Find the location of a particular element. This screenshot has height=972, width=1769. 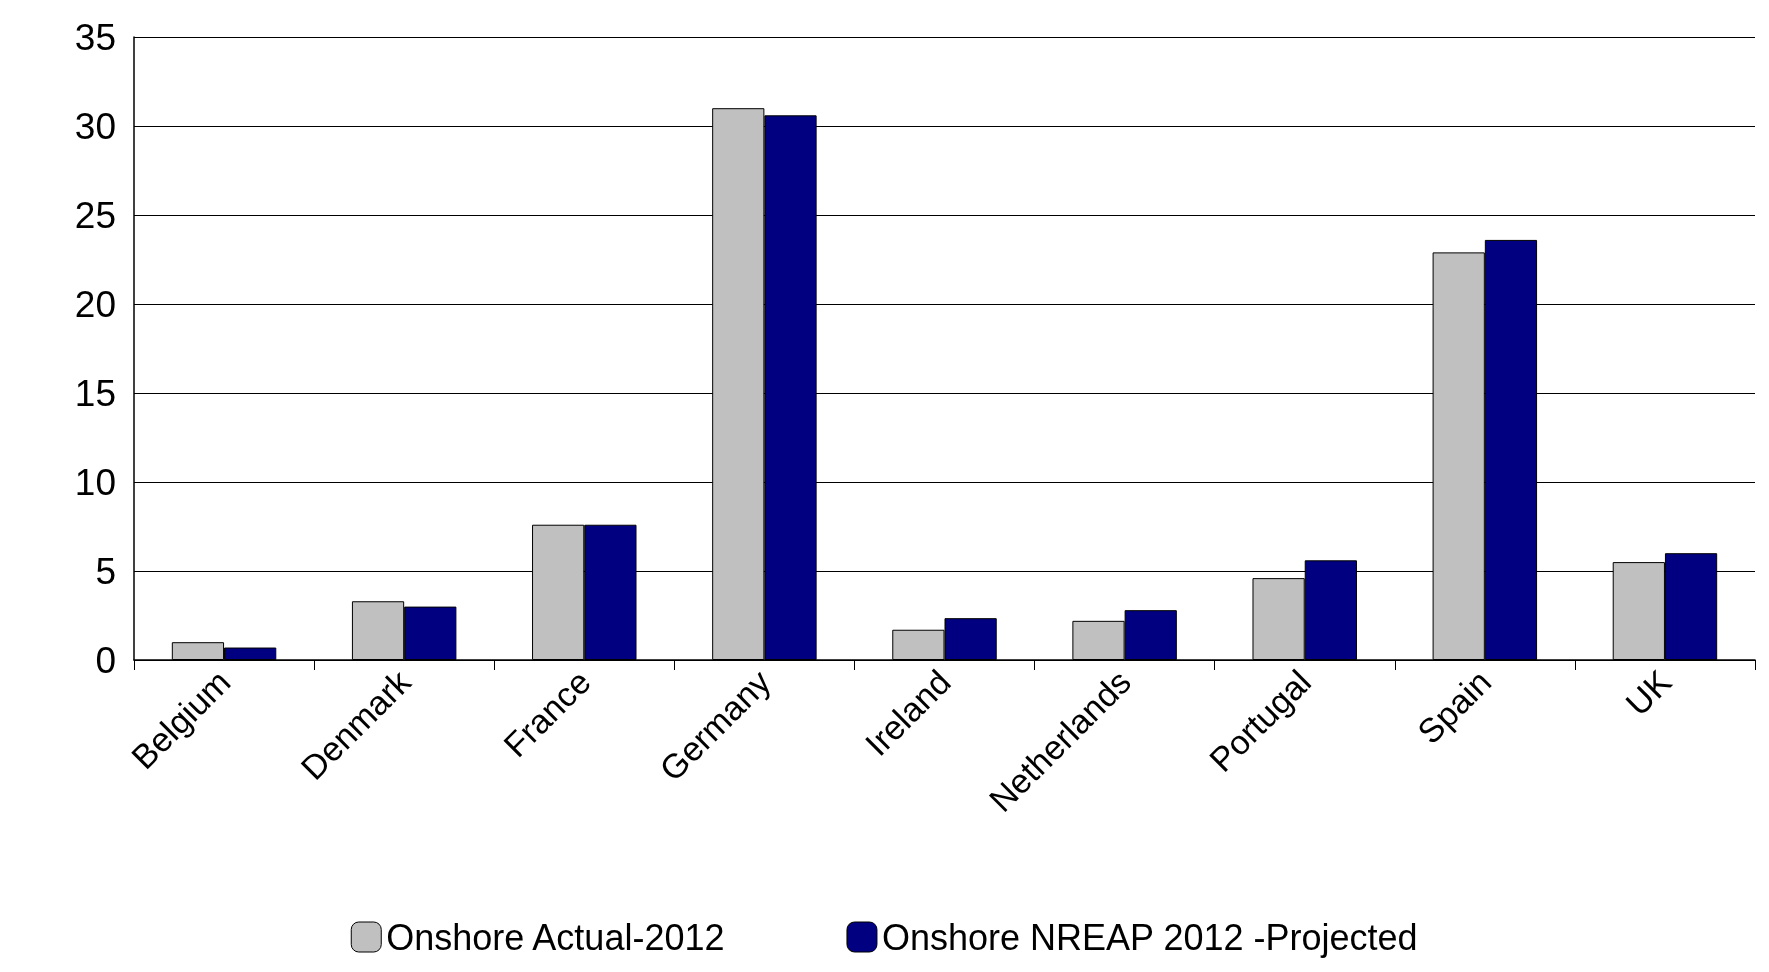

legend-label: Onshore NREAP 2012 -Projected is located at coordinates (1149, 937).